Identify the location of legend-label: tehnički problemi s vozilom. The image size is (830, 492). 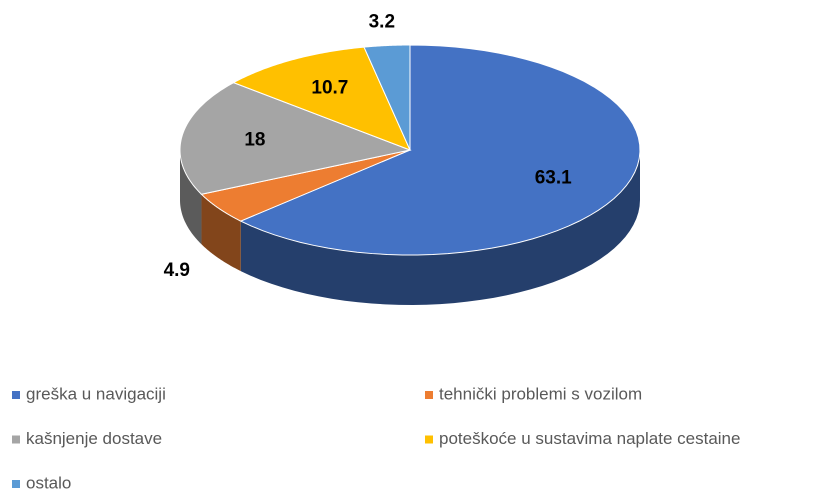
(540, 393).